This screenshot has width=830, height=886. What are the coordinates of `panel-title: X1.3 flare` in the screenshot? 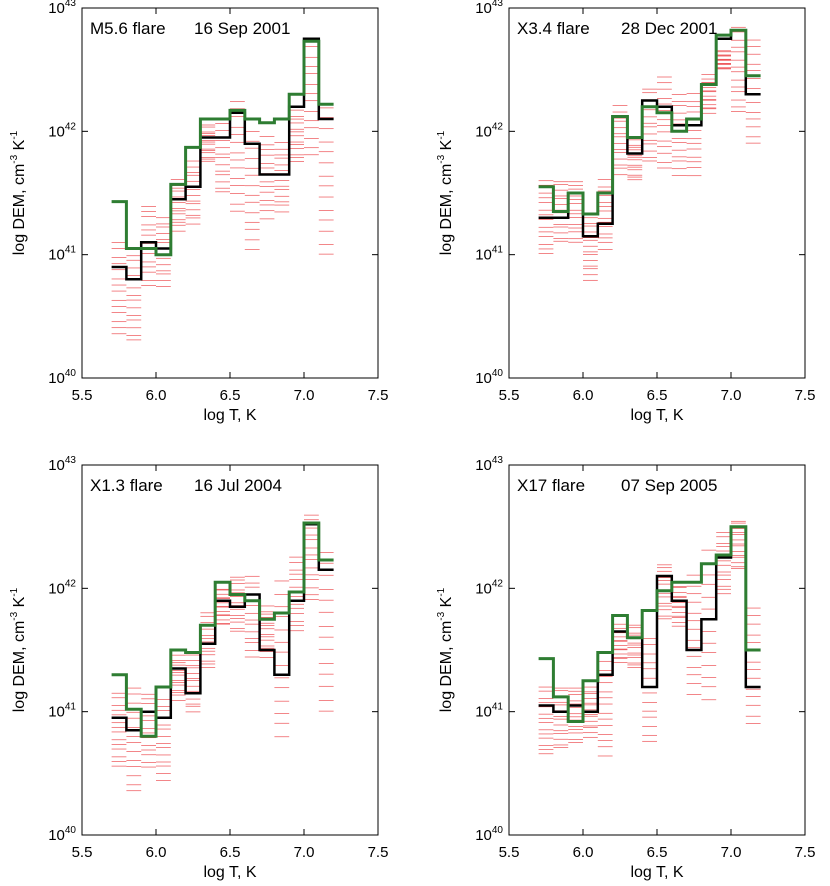 It's located at (126, 485).